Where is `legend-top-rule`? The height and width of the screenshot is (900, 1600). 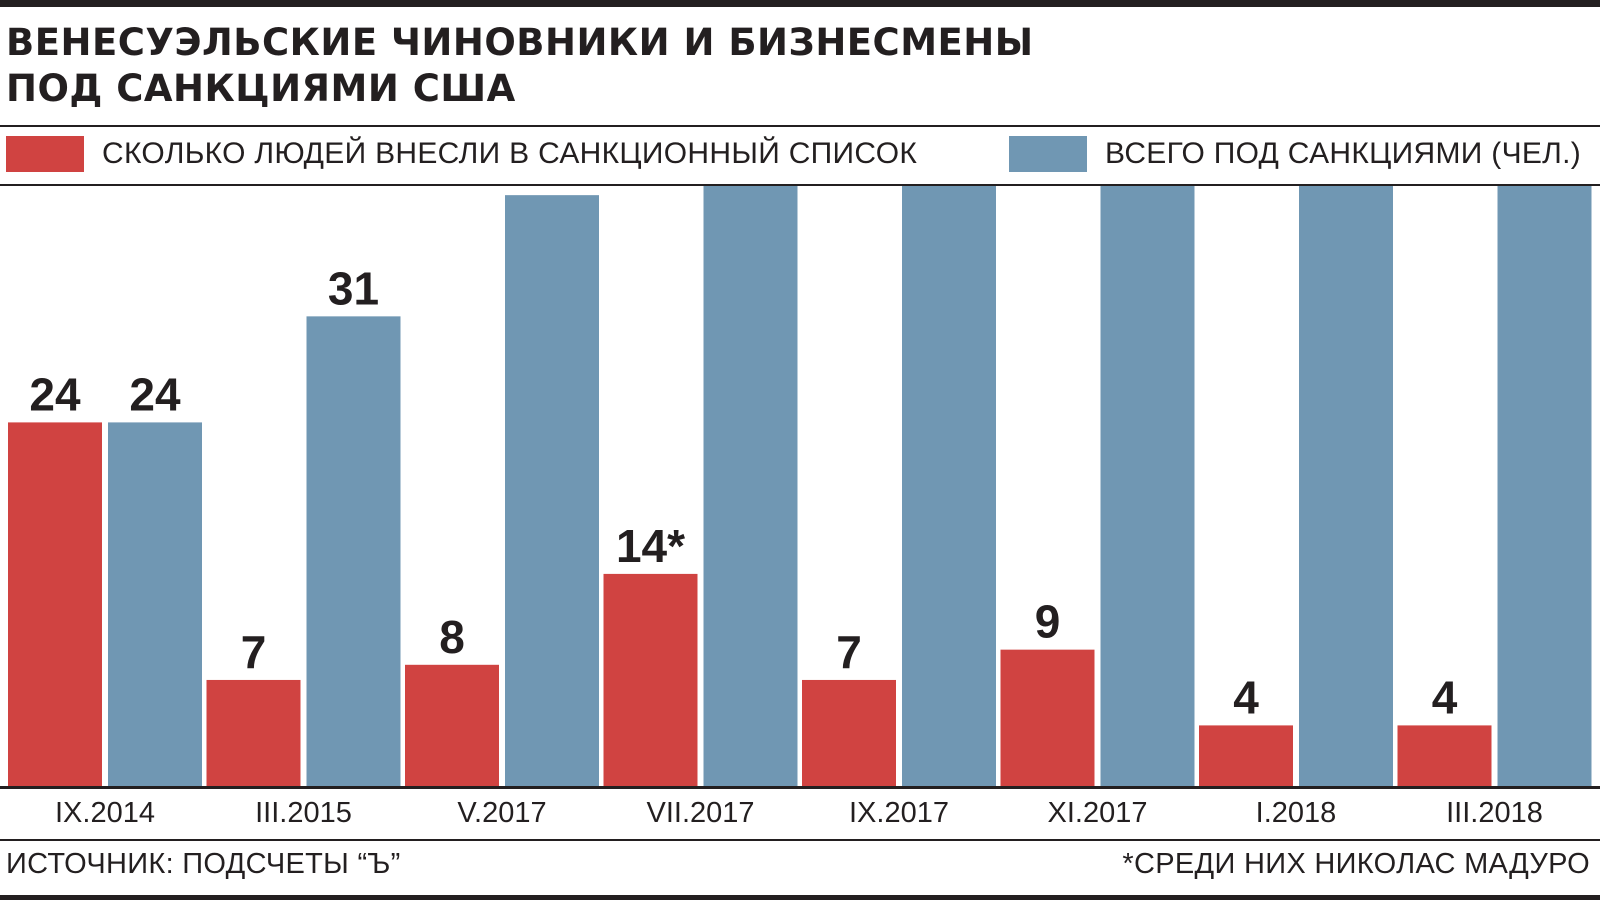
legend-top-rule is located at coordinates (800, 126).